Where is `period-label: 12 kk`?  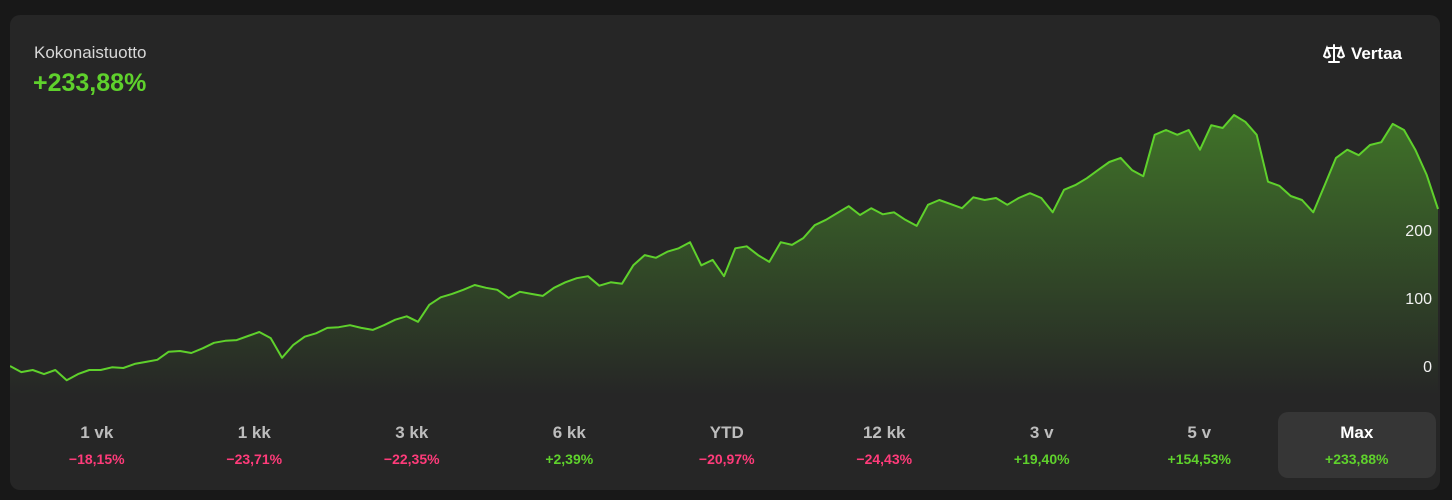 period-label: 12 kk is located at coordinates (884, 432).